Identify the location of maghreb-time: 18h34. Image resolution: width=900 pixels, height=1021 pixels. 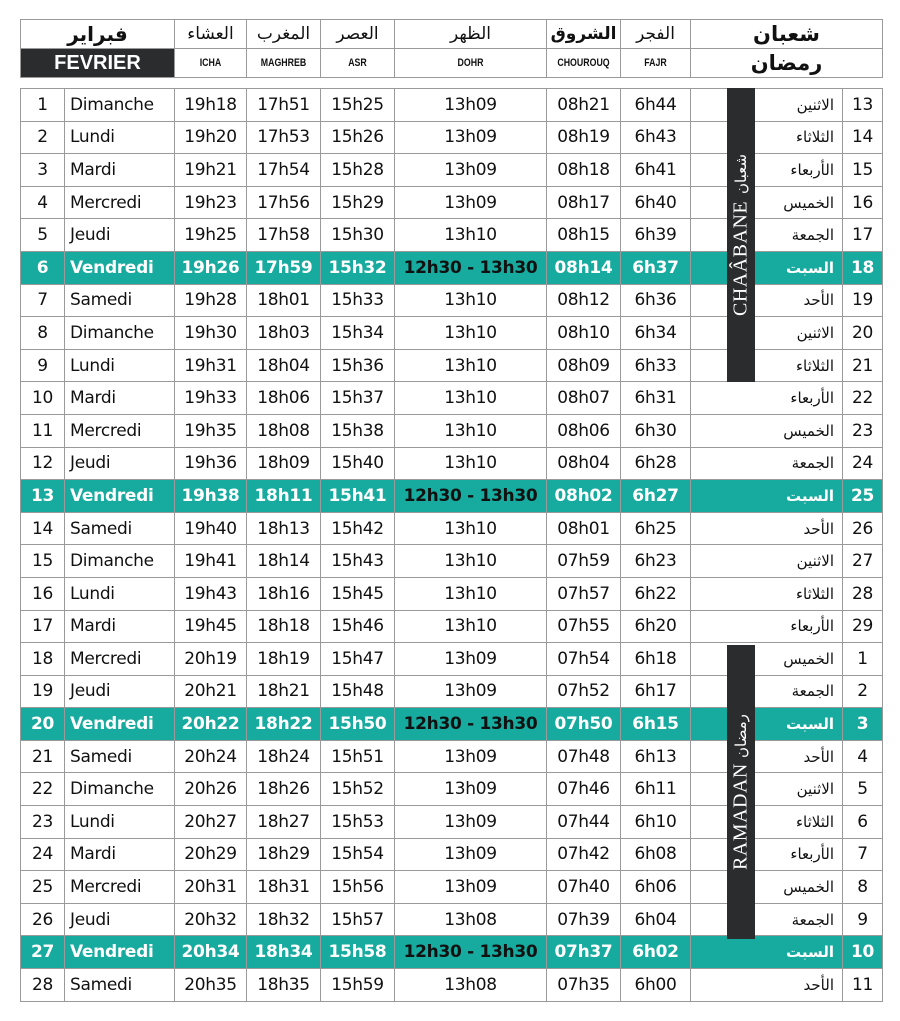
(283, 952).